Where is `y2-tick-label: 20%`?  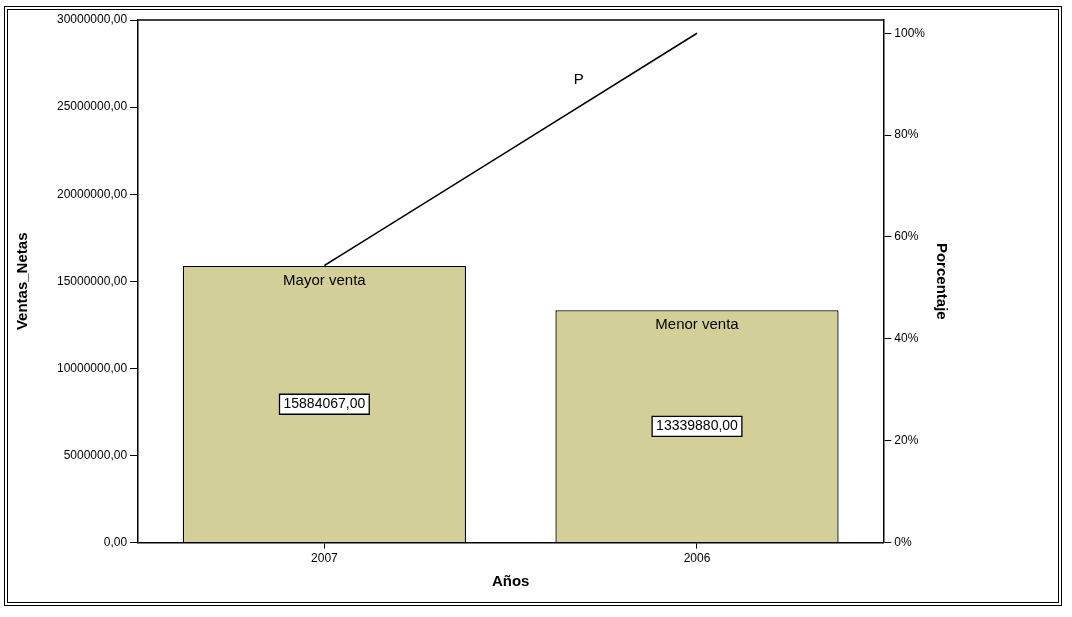
y2-tick-label: 20% is located at coordinates (906, 440).